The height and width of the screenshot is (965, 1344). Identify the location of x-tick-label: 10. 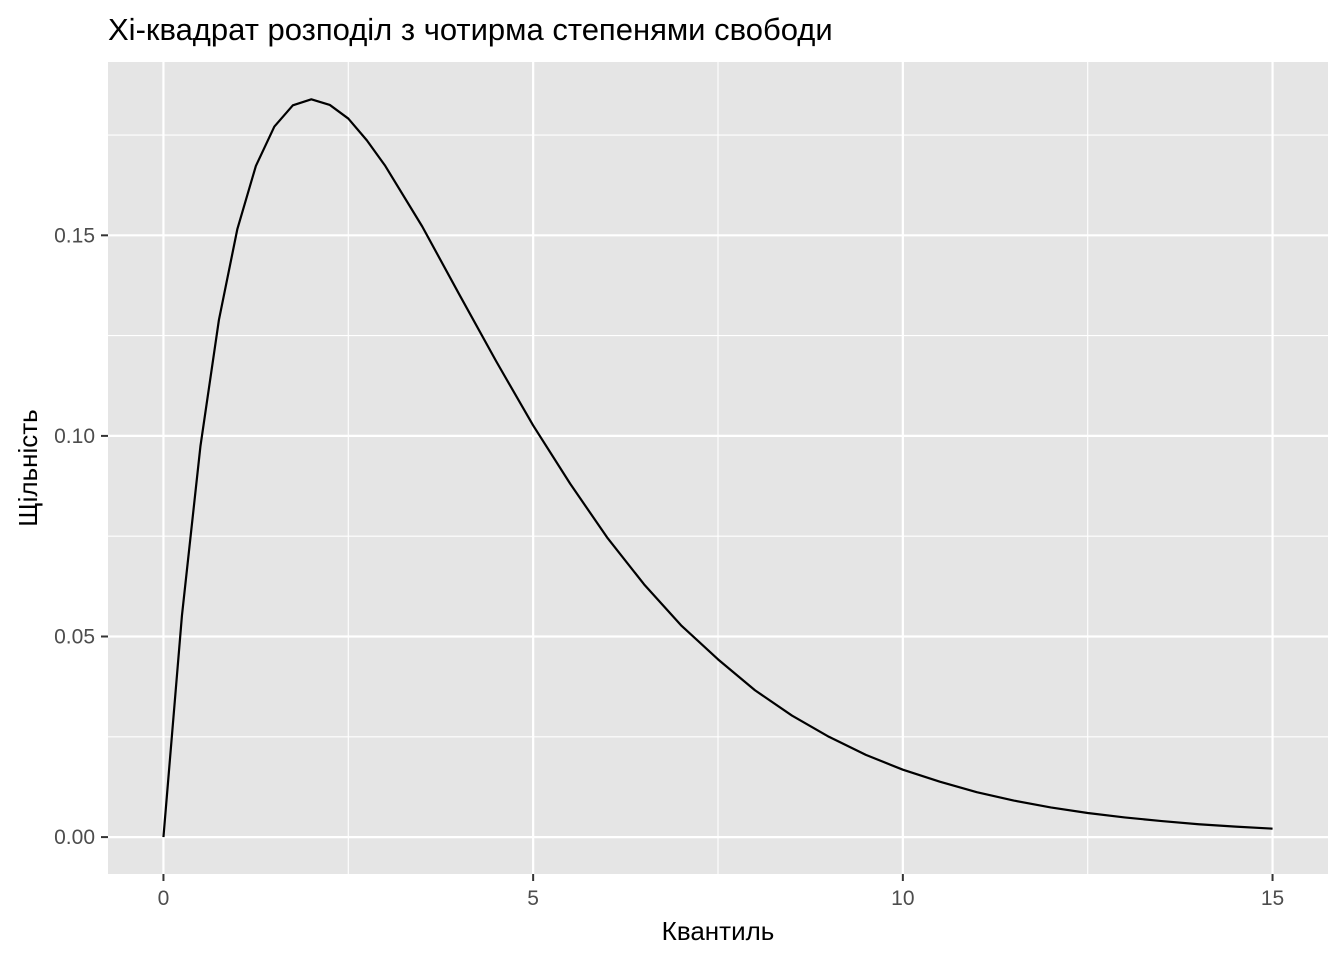
(902, 898).